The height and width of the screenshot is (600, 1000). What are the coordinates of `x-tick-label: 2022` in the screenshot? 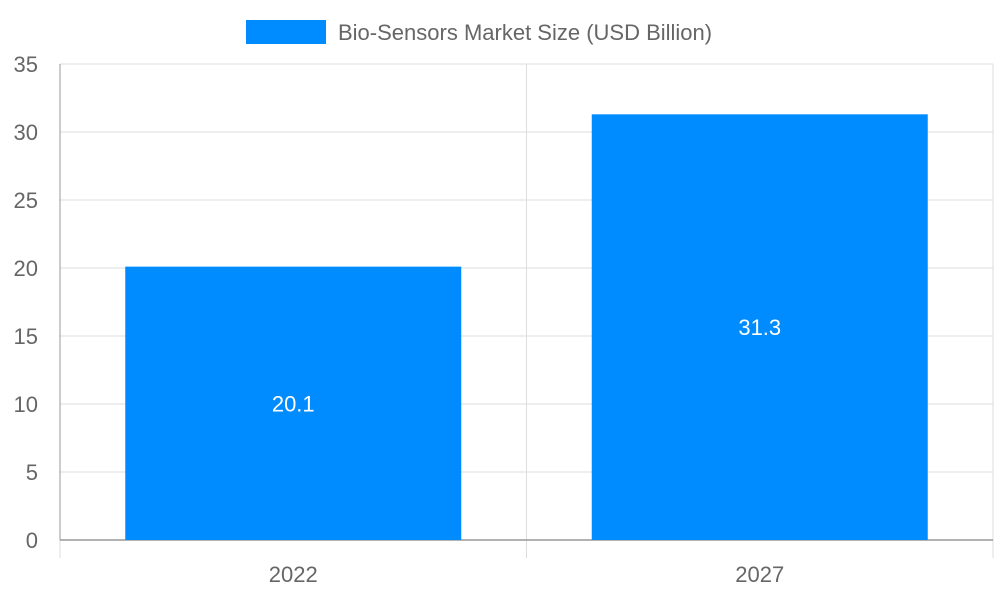 It's located at (293, 574).